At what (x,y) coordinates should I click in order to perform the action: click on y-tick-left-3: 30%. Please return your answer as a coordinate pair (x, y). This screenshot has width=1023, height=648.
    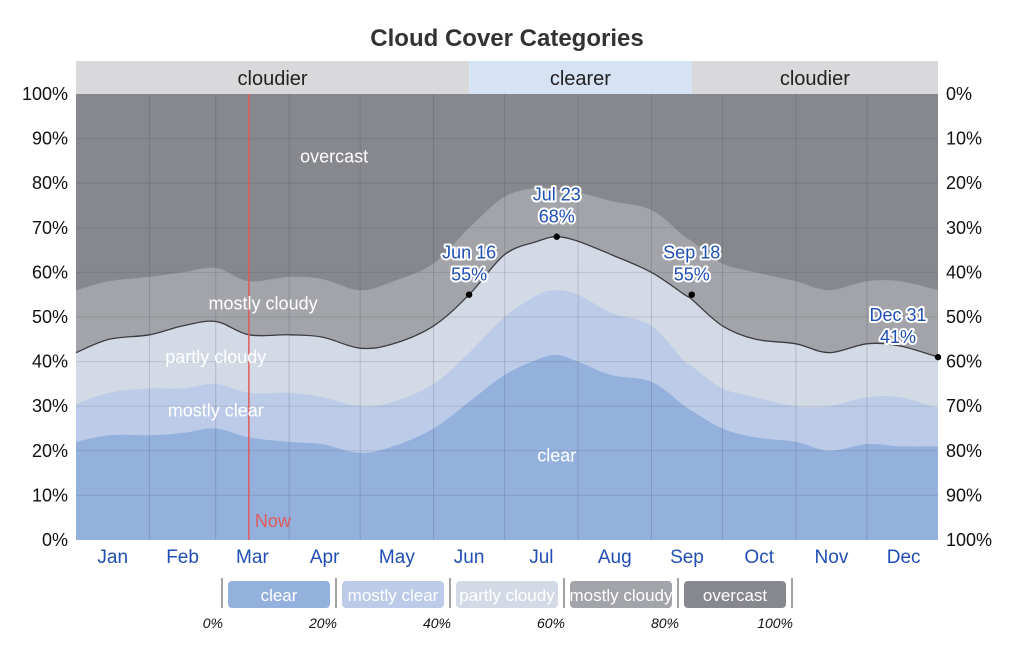
    Looking at the image, I should click on (50, 406).